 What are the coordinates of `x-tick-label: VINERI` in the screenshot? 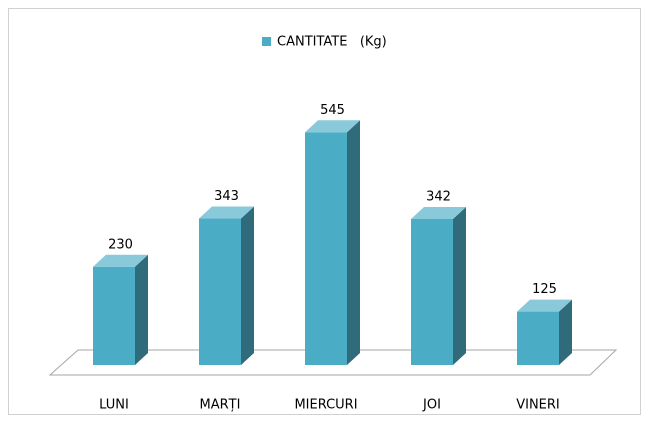 It's located at (538, 405).